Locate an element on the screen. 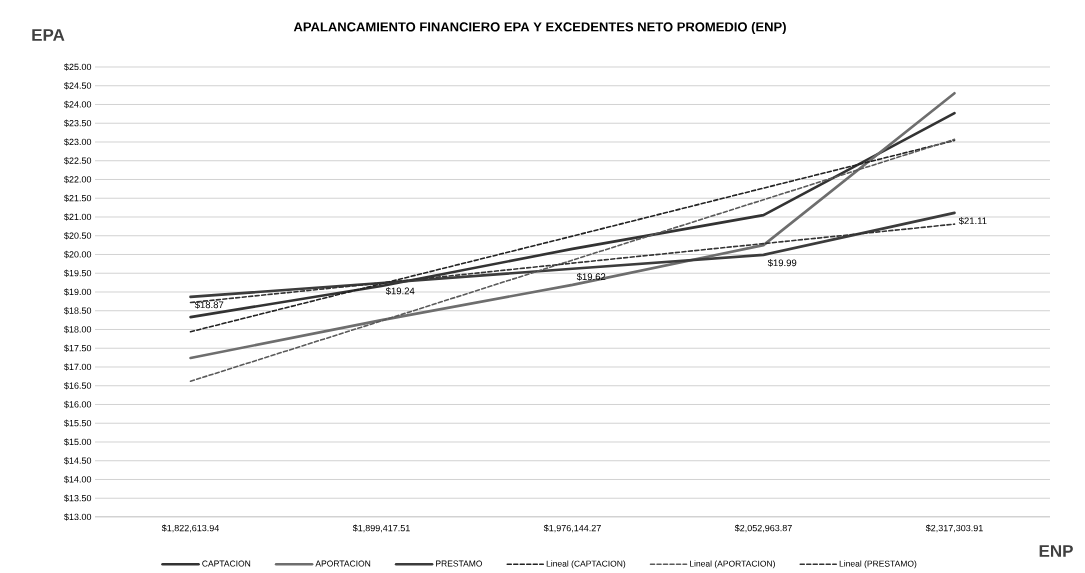 The height and width of the screenshot is (573, 1085). y-tick-label: $22.00 is located at coordinates (78, 179).